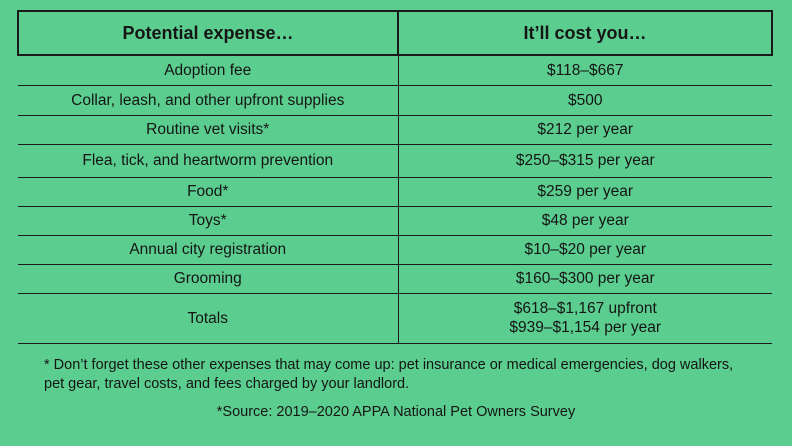 This screenshot has height=446, width=792. I want to click on cost-cell: $259 per year, so click(585, 191).